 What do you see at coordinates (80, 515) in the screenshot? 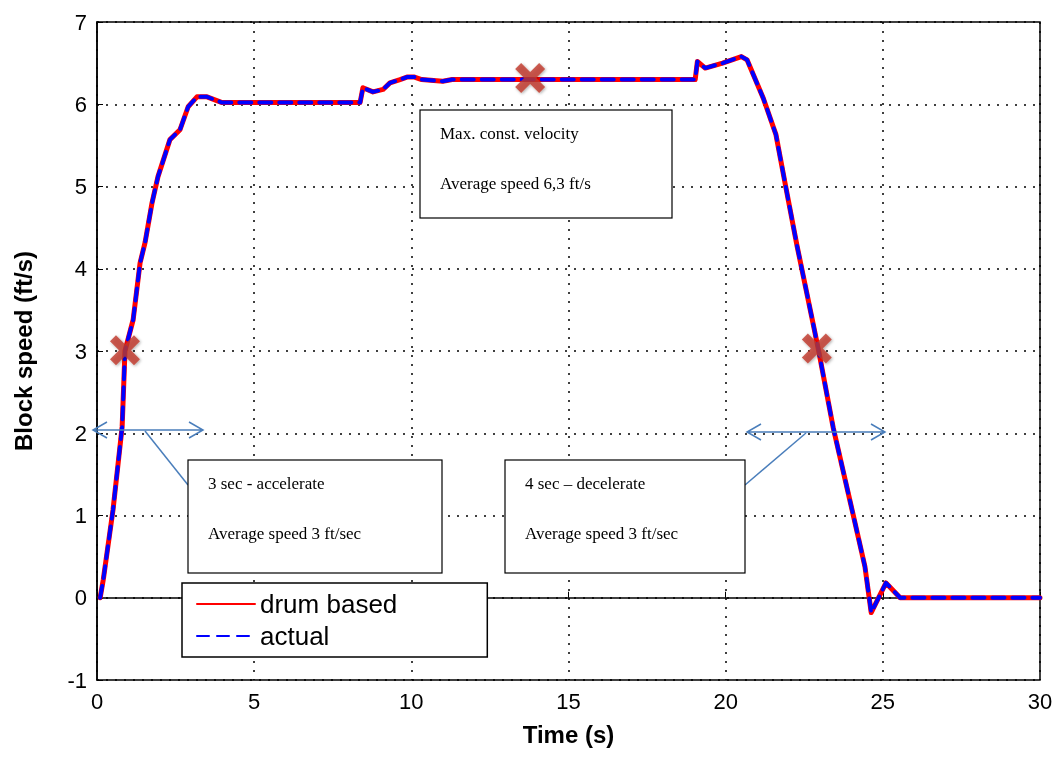
I see `y-tick-label: 1` at bounding box center [80, 515].